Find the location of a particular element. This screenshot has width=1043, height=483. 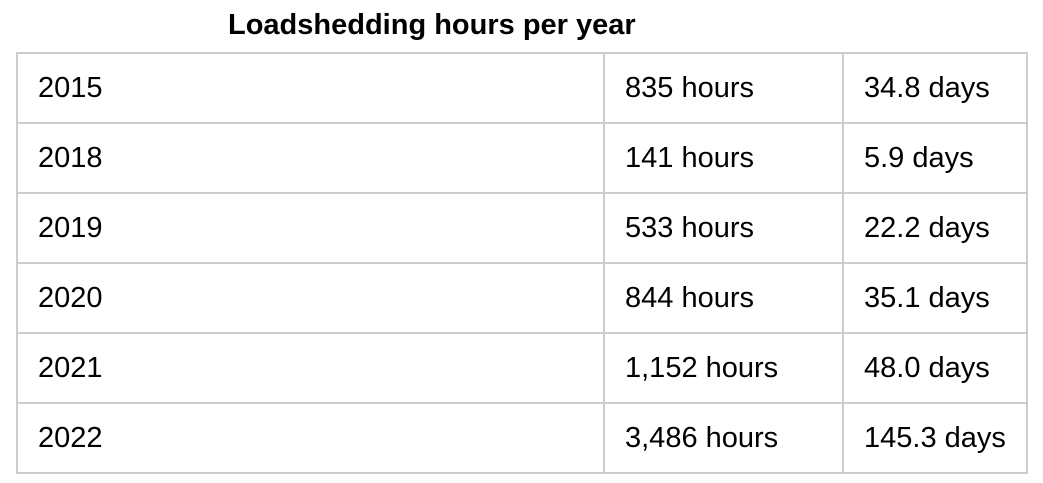

hours-cell: 835 hours is located at coordinates (723, 88).